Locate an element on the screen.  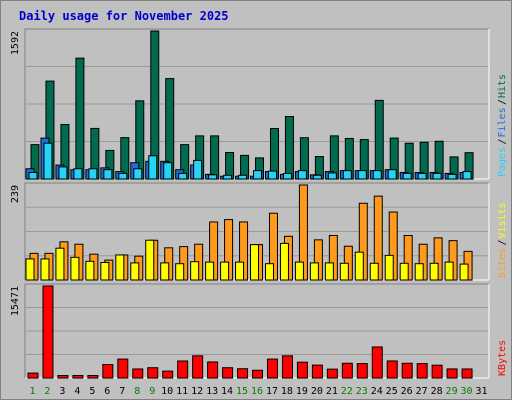
legend-label-sites: Sites is located at coordinates (502, 263).